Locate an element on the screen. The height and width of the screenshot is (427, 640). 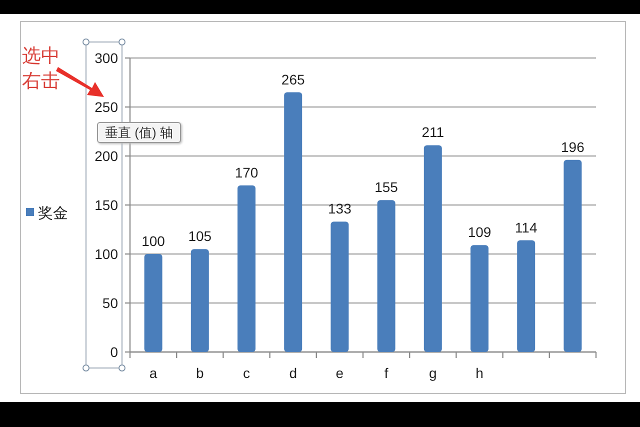
data-label: 155 is located at coordinates (386, 187).